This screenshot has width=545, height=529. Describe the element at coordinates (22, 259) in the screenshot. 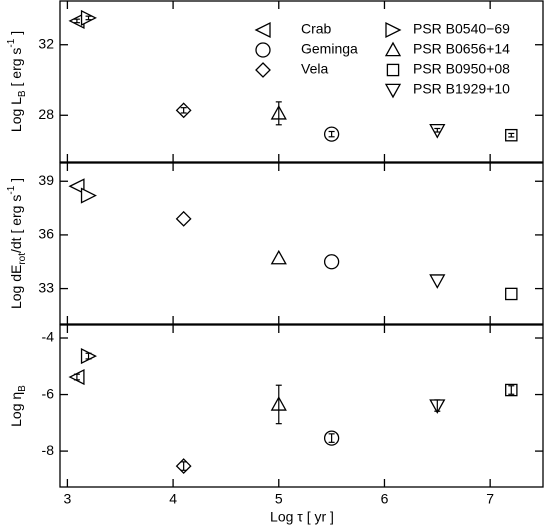

I see `y-axis-label-part: rot` at that location.